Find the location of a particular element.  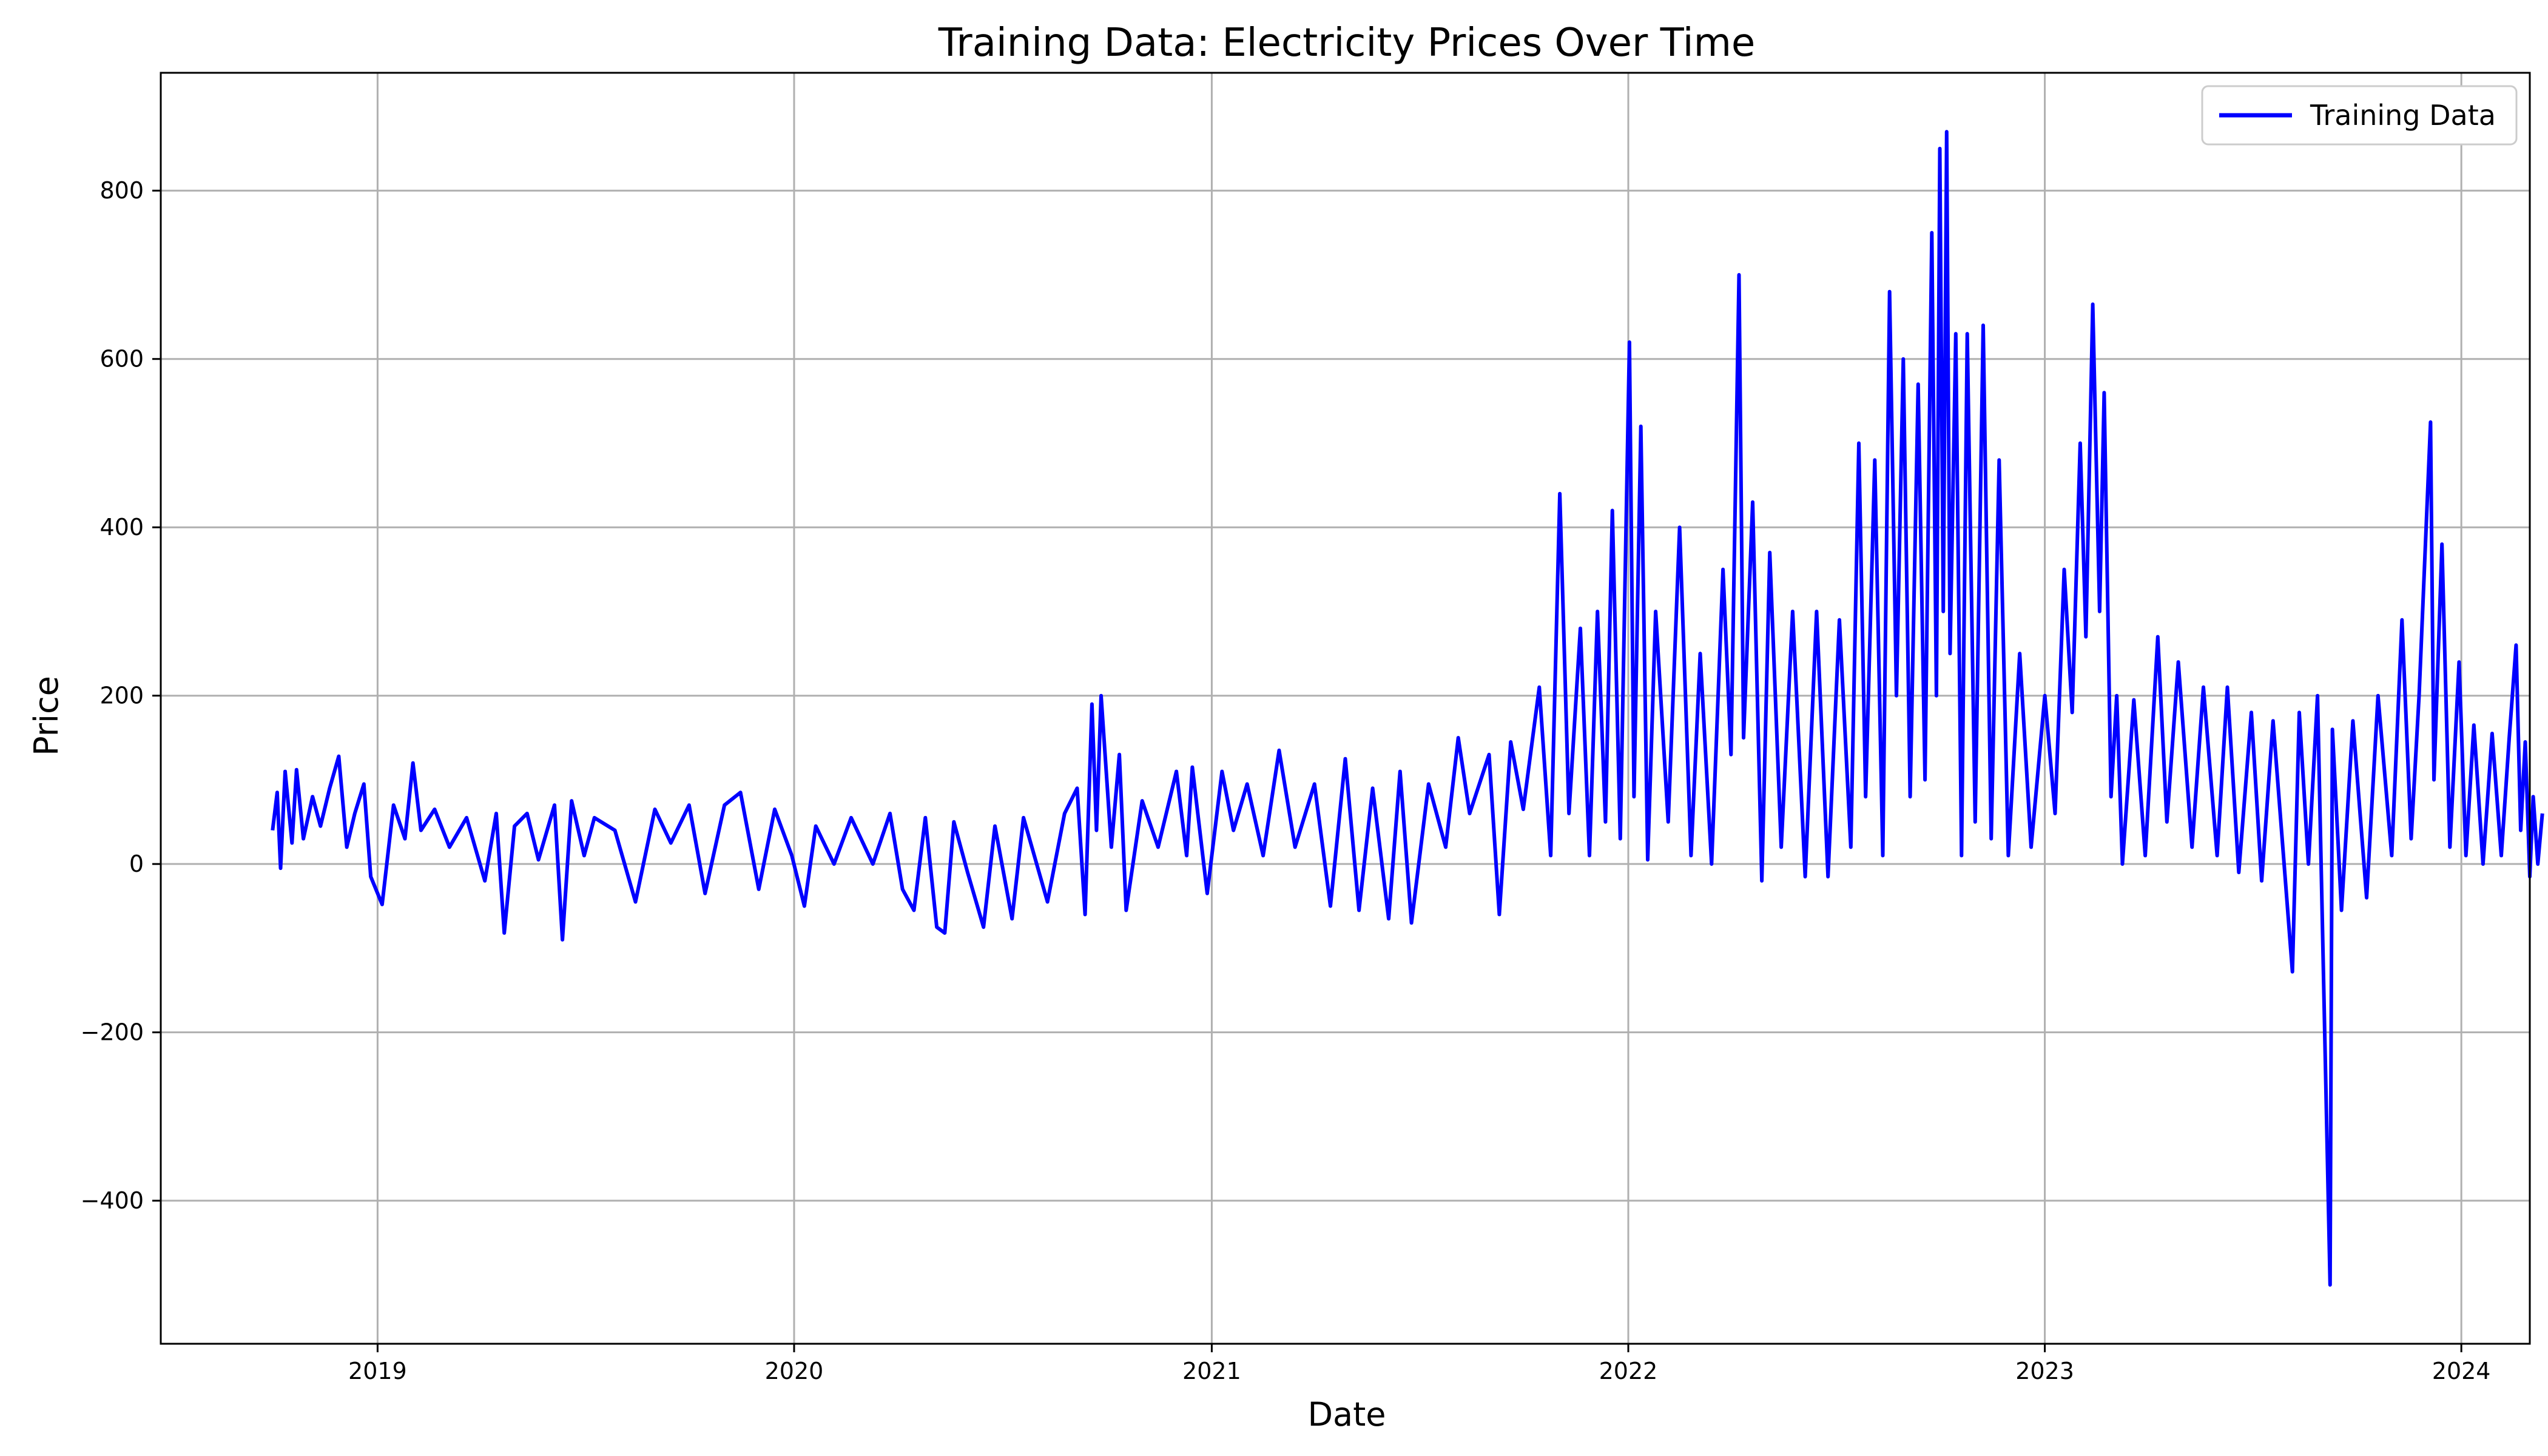

y-tick-label-3: 200 is located at coordinates (121, 695).